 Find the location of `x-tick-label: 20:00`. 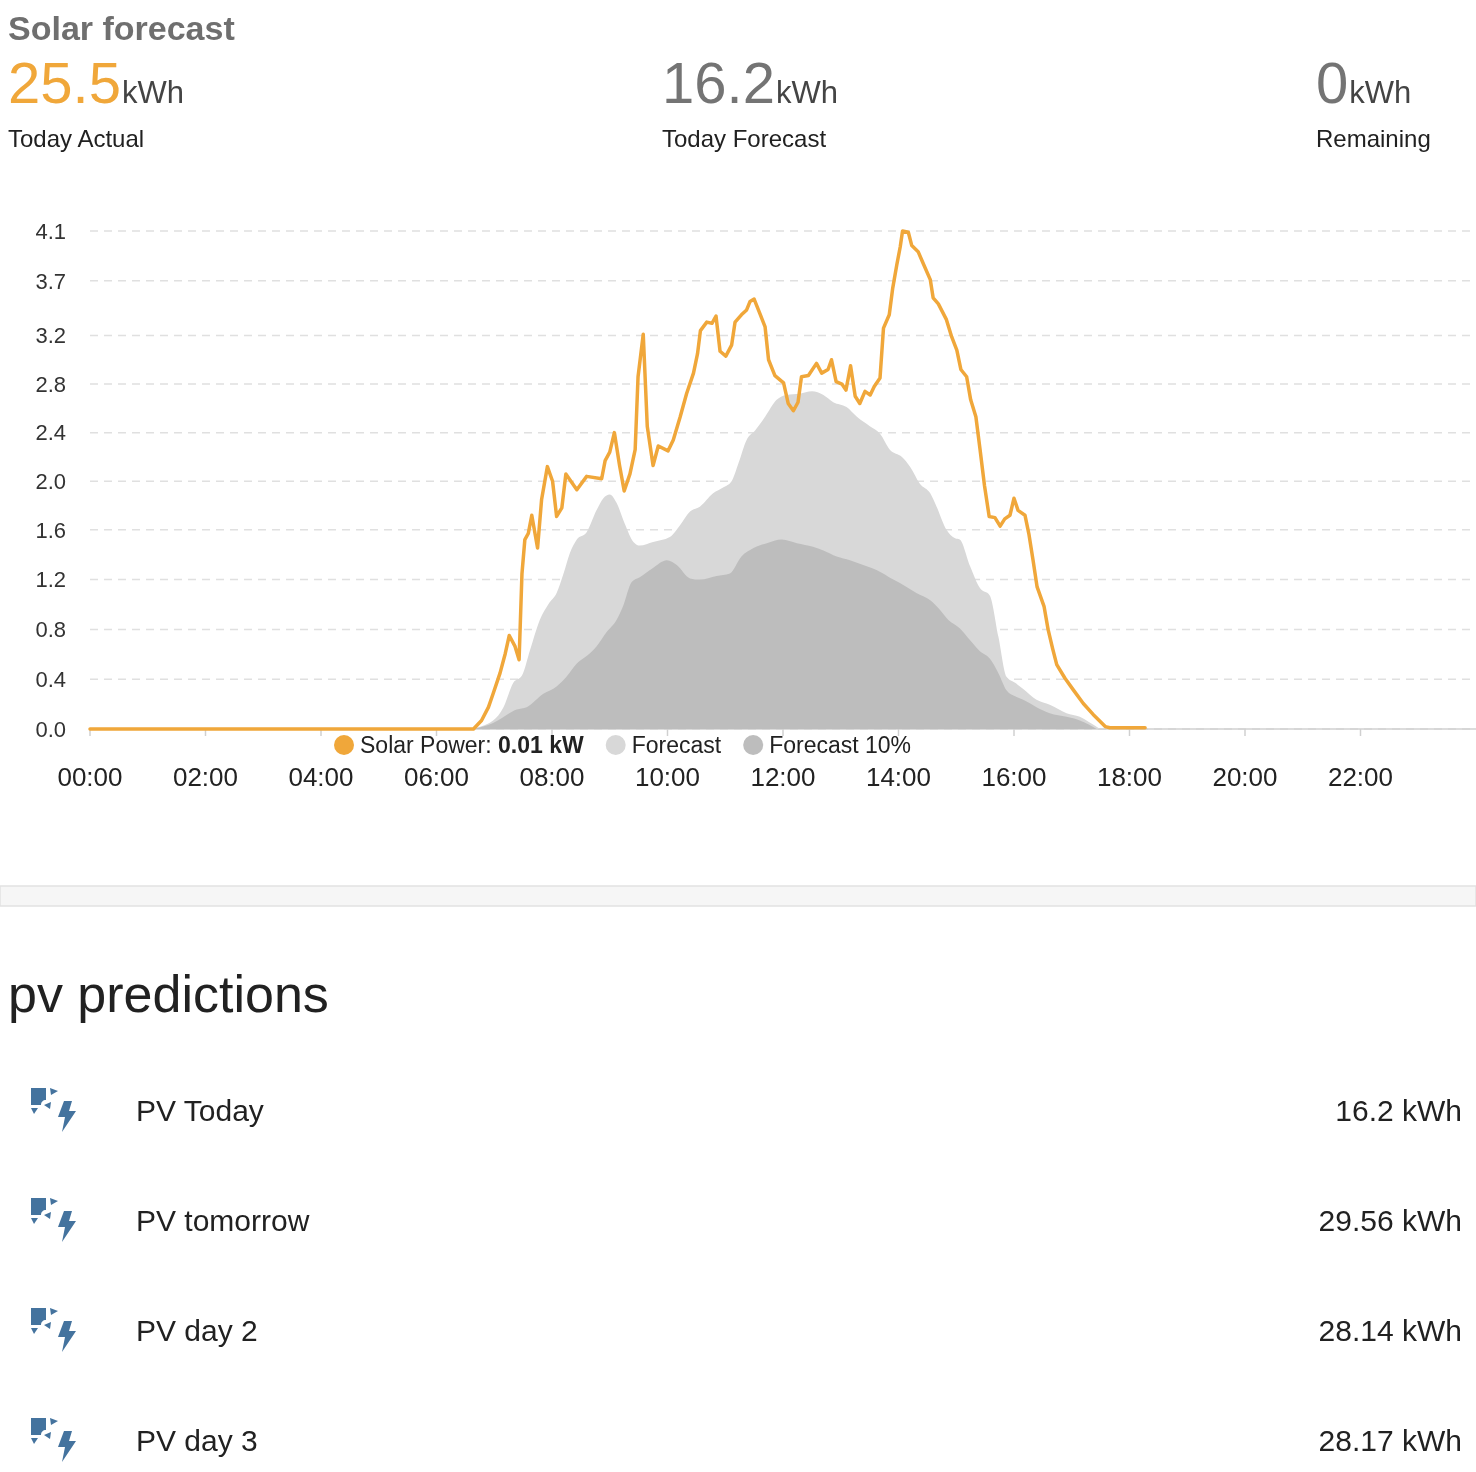

x-tick-label: 20:00 is located at coordinates (1245, 777).